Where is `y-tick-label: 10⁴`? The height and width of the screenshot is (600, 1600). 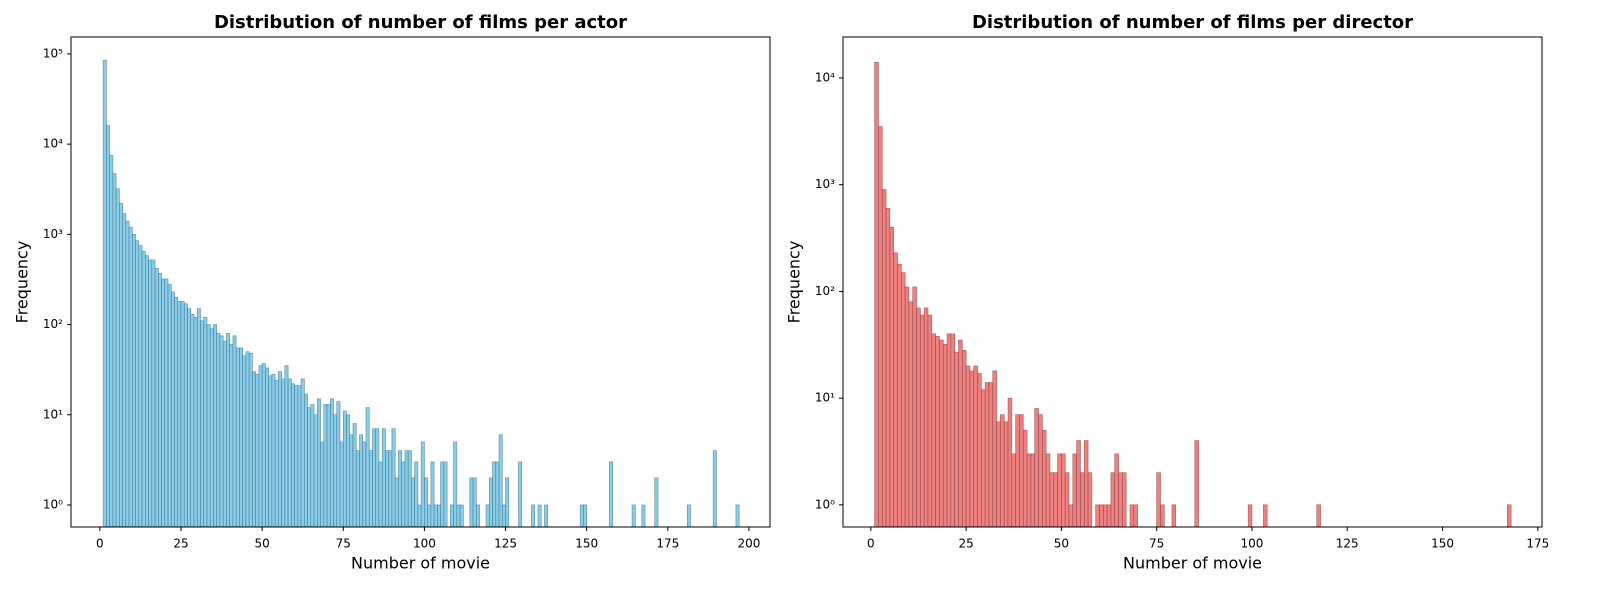 y-tick-label: 10⁴ is located at coordinates (825, 77).